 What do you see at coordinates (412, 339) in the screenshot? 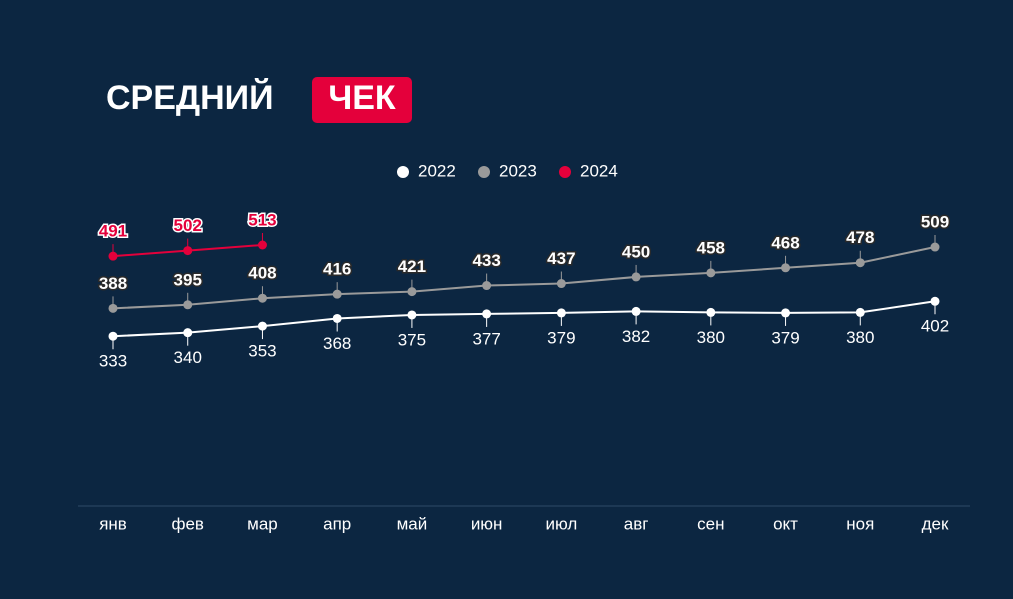
I see `data-label: 375` at bounding box center [412, 339].